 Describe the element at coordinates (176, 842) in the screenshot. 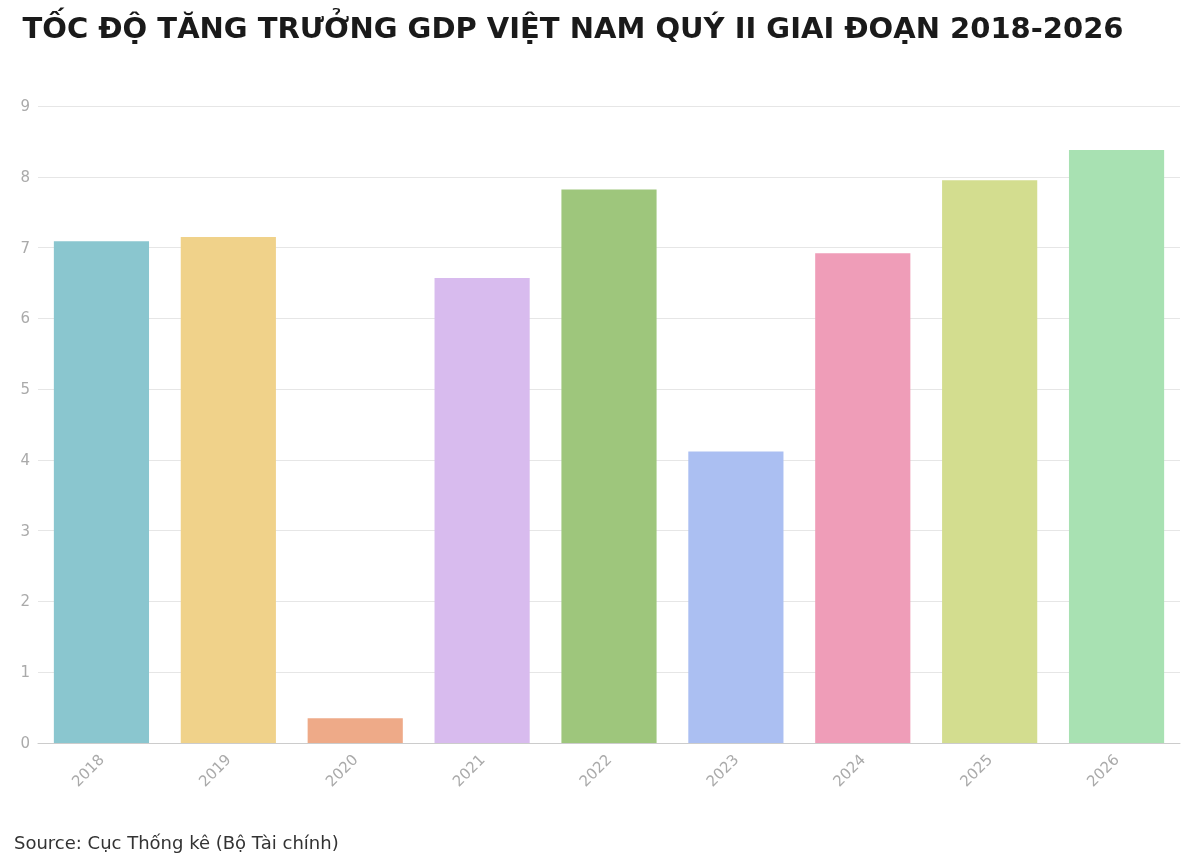

I see `source-note: Source: Cục Thống kê (Bộ Tài chính)` at that location.